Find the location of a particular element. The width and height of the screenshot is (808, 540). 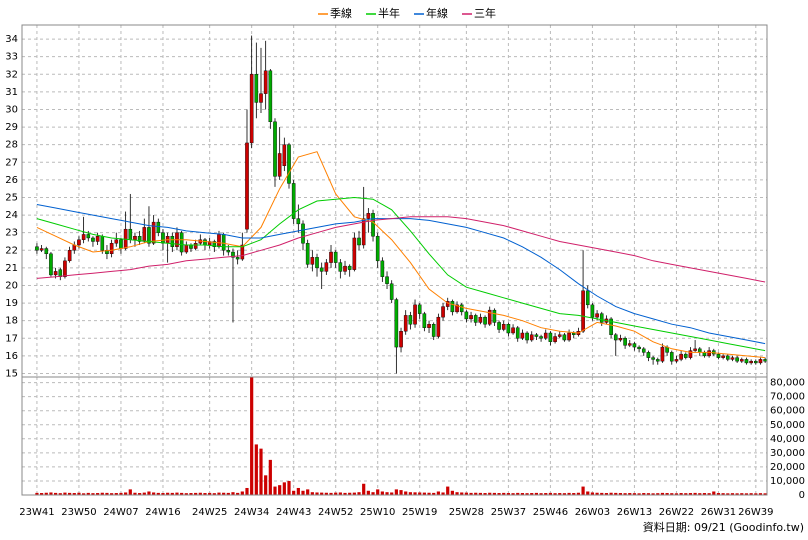

volume-tick-label: 30,000 is located at coordinates (787, 453).